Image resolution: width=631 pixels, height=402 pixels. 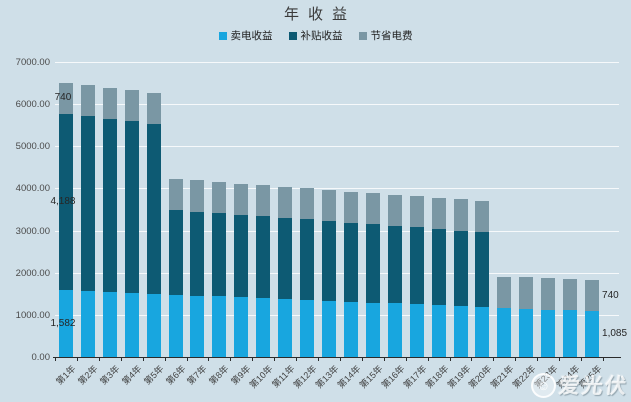 I want to click on bar-segment-y17-s0, so click(x=416, y=330).